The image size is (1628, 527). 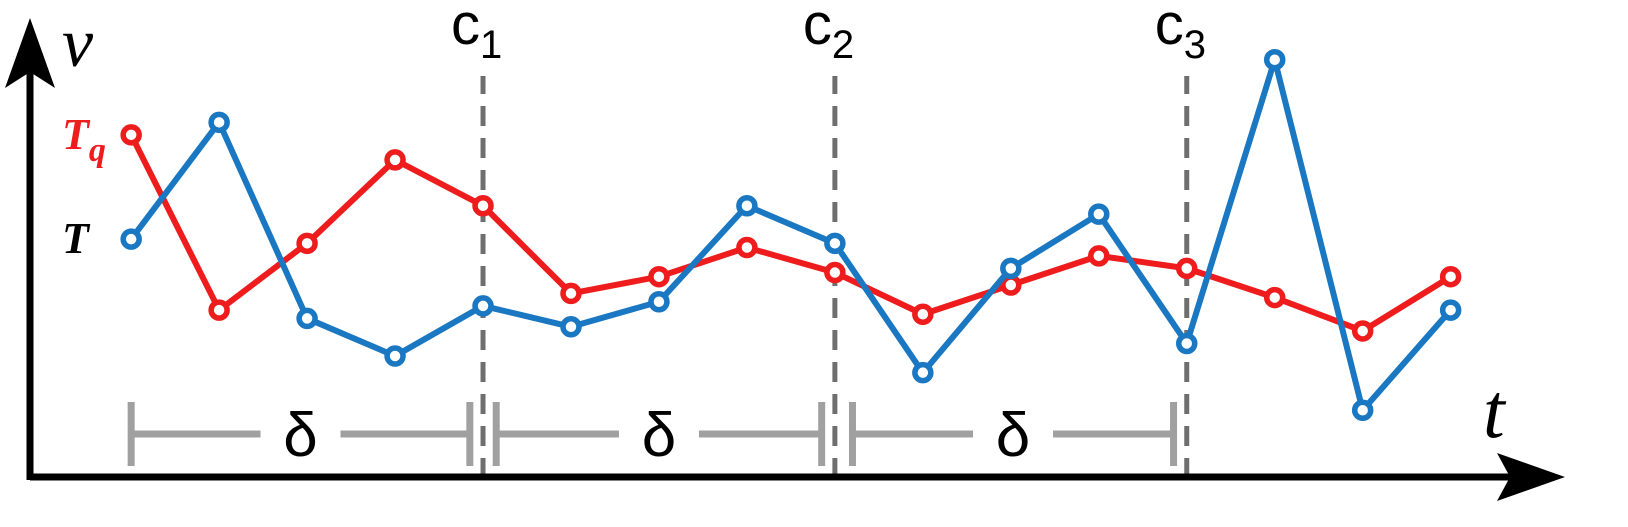 I want to click on change-point-index: 2, so click(x=843, y=45).